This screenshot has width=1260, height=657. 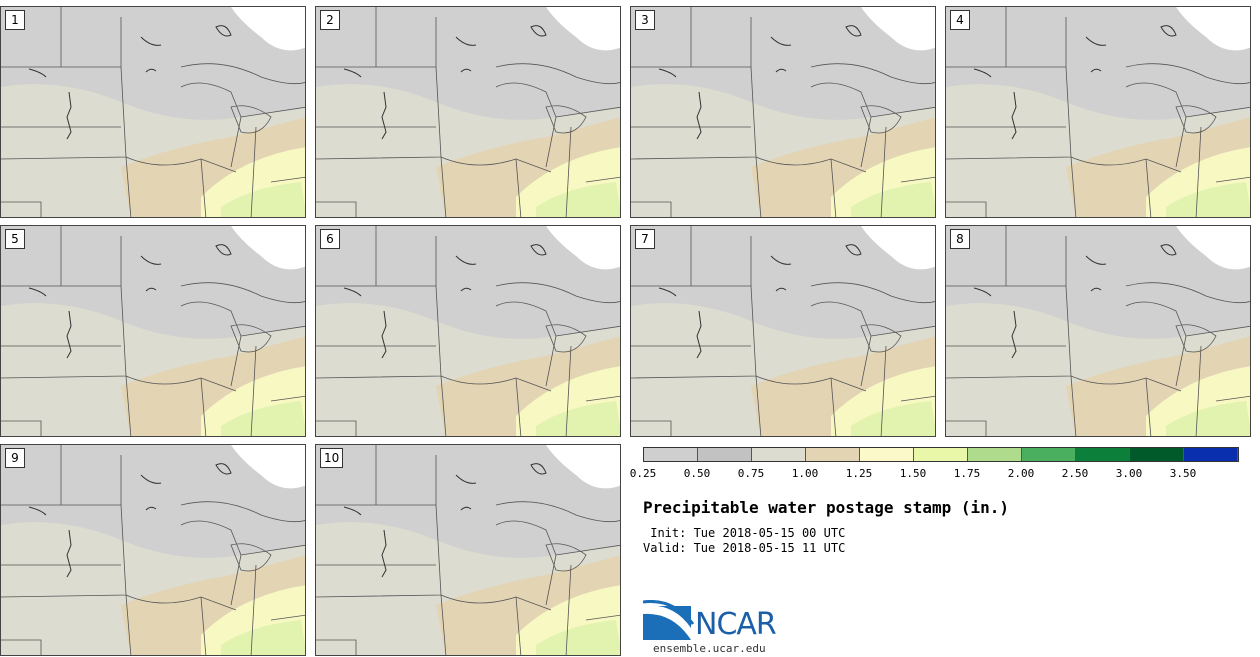 I want to click on colorbar-tick-label: 0.75, so click(x=751, y=473).